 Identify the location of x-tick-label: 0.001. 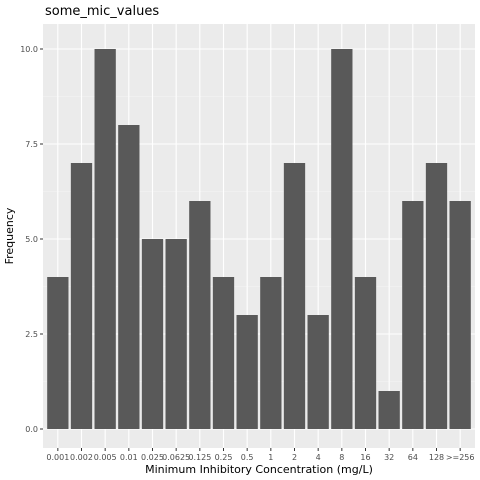
(57, 457).